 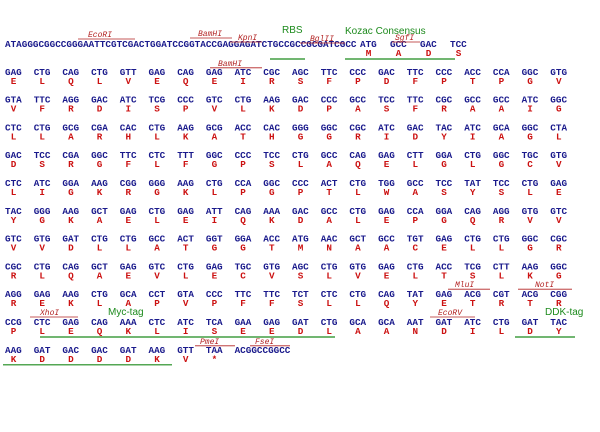 What do you see at coordinates (128, 322) in the screenshot?
I see `codon: AAA` at bounding box center [128, 322].